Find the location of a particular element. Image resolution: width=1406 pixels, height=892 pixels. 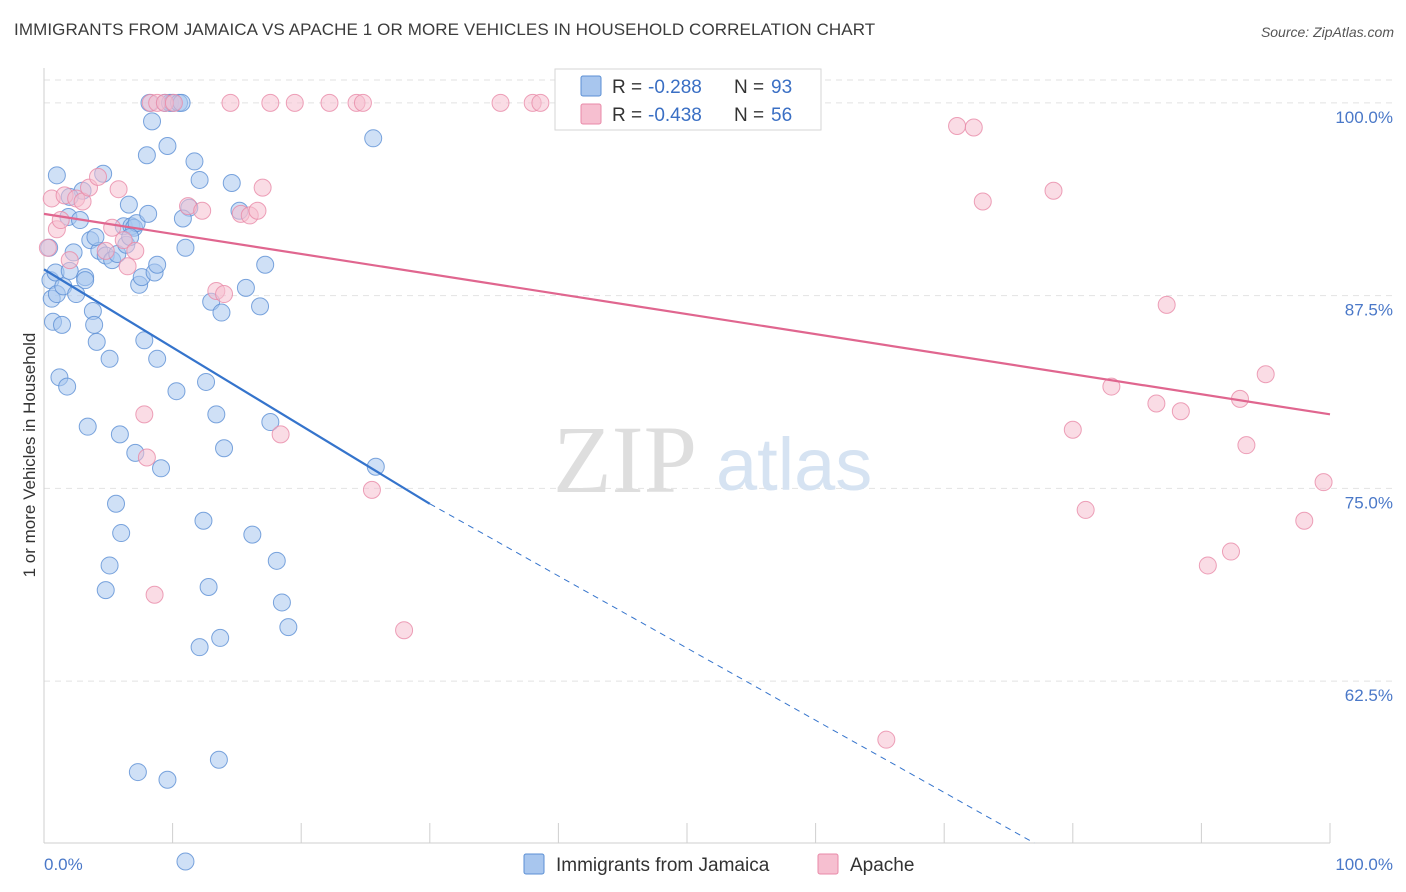

watermark-zip: ZIP is located at coordinates (625, 459).